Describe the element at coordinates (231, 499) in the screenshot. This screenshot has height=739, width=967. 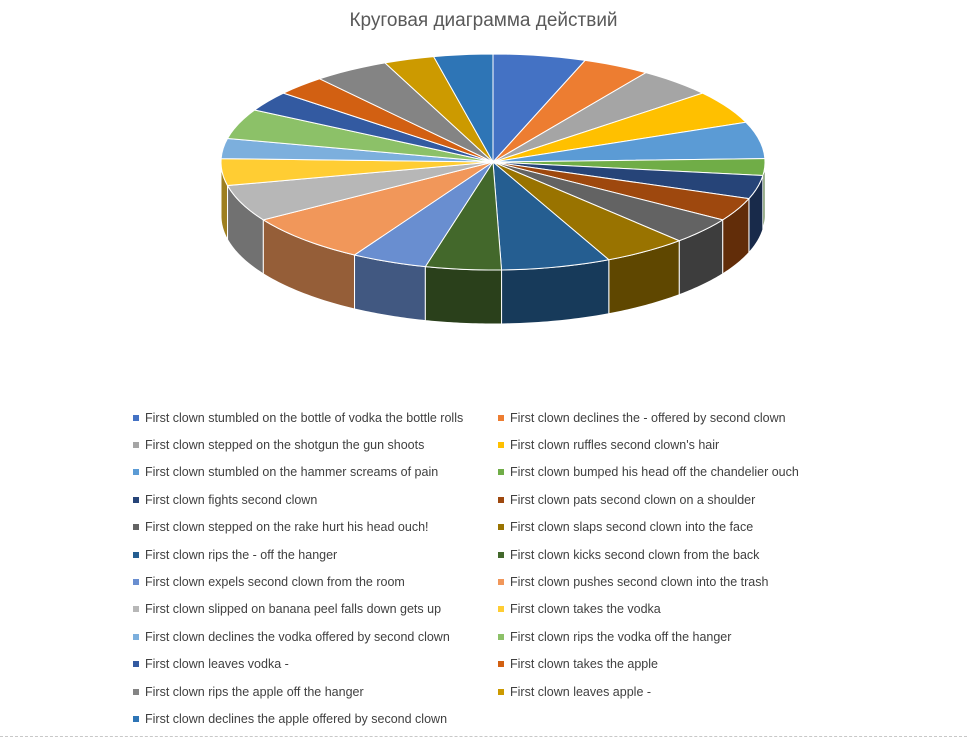
I see `legend-label: First clown fights second clown` at that location.